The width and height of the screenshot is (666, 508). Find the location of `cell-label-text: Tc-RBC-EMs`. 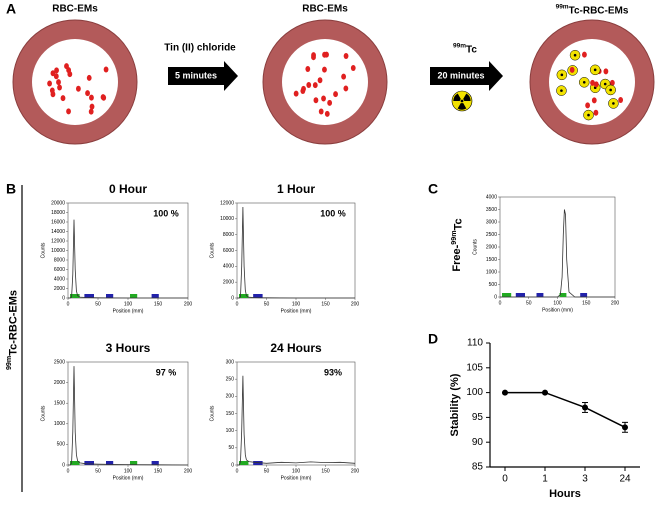

cell-label-text: Tc-RBC-EMs is located at coordinates (599, 10).